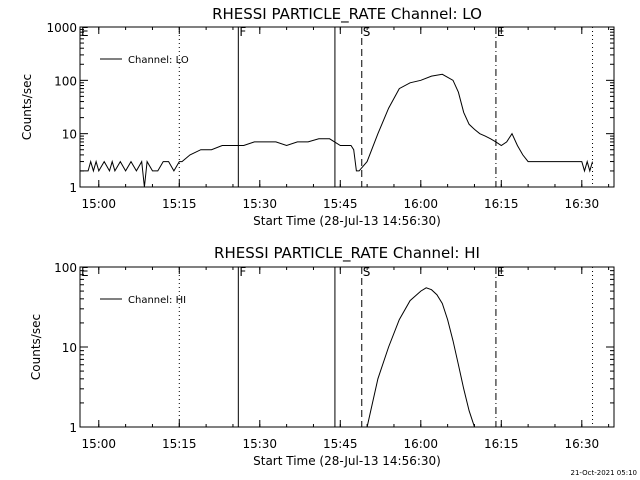  Describe the element at coordinates (157, 300) in the screenshot. I see `legend-label: Channel: HI` at that location.